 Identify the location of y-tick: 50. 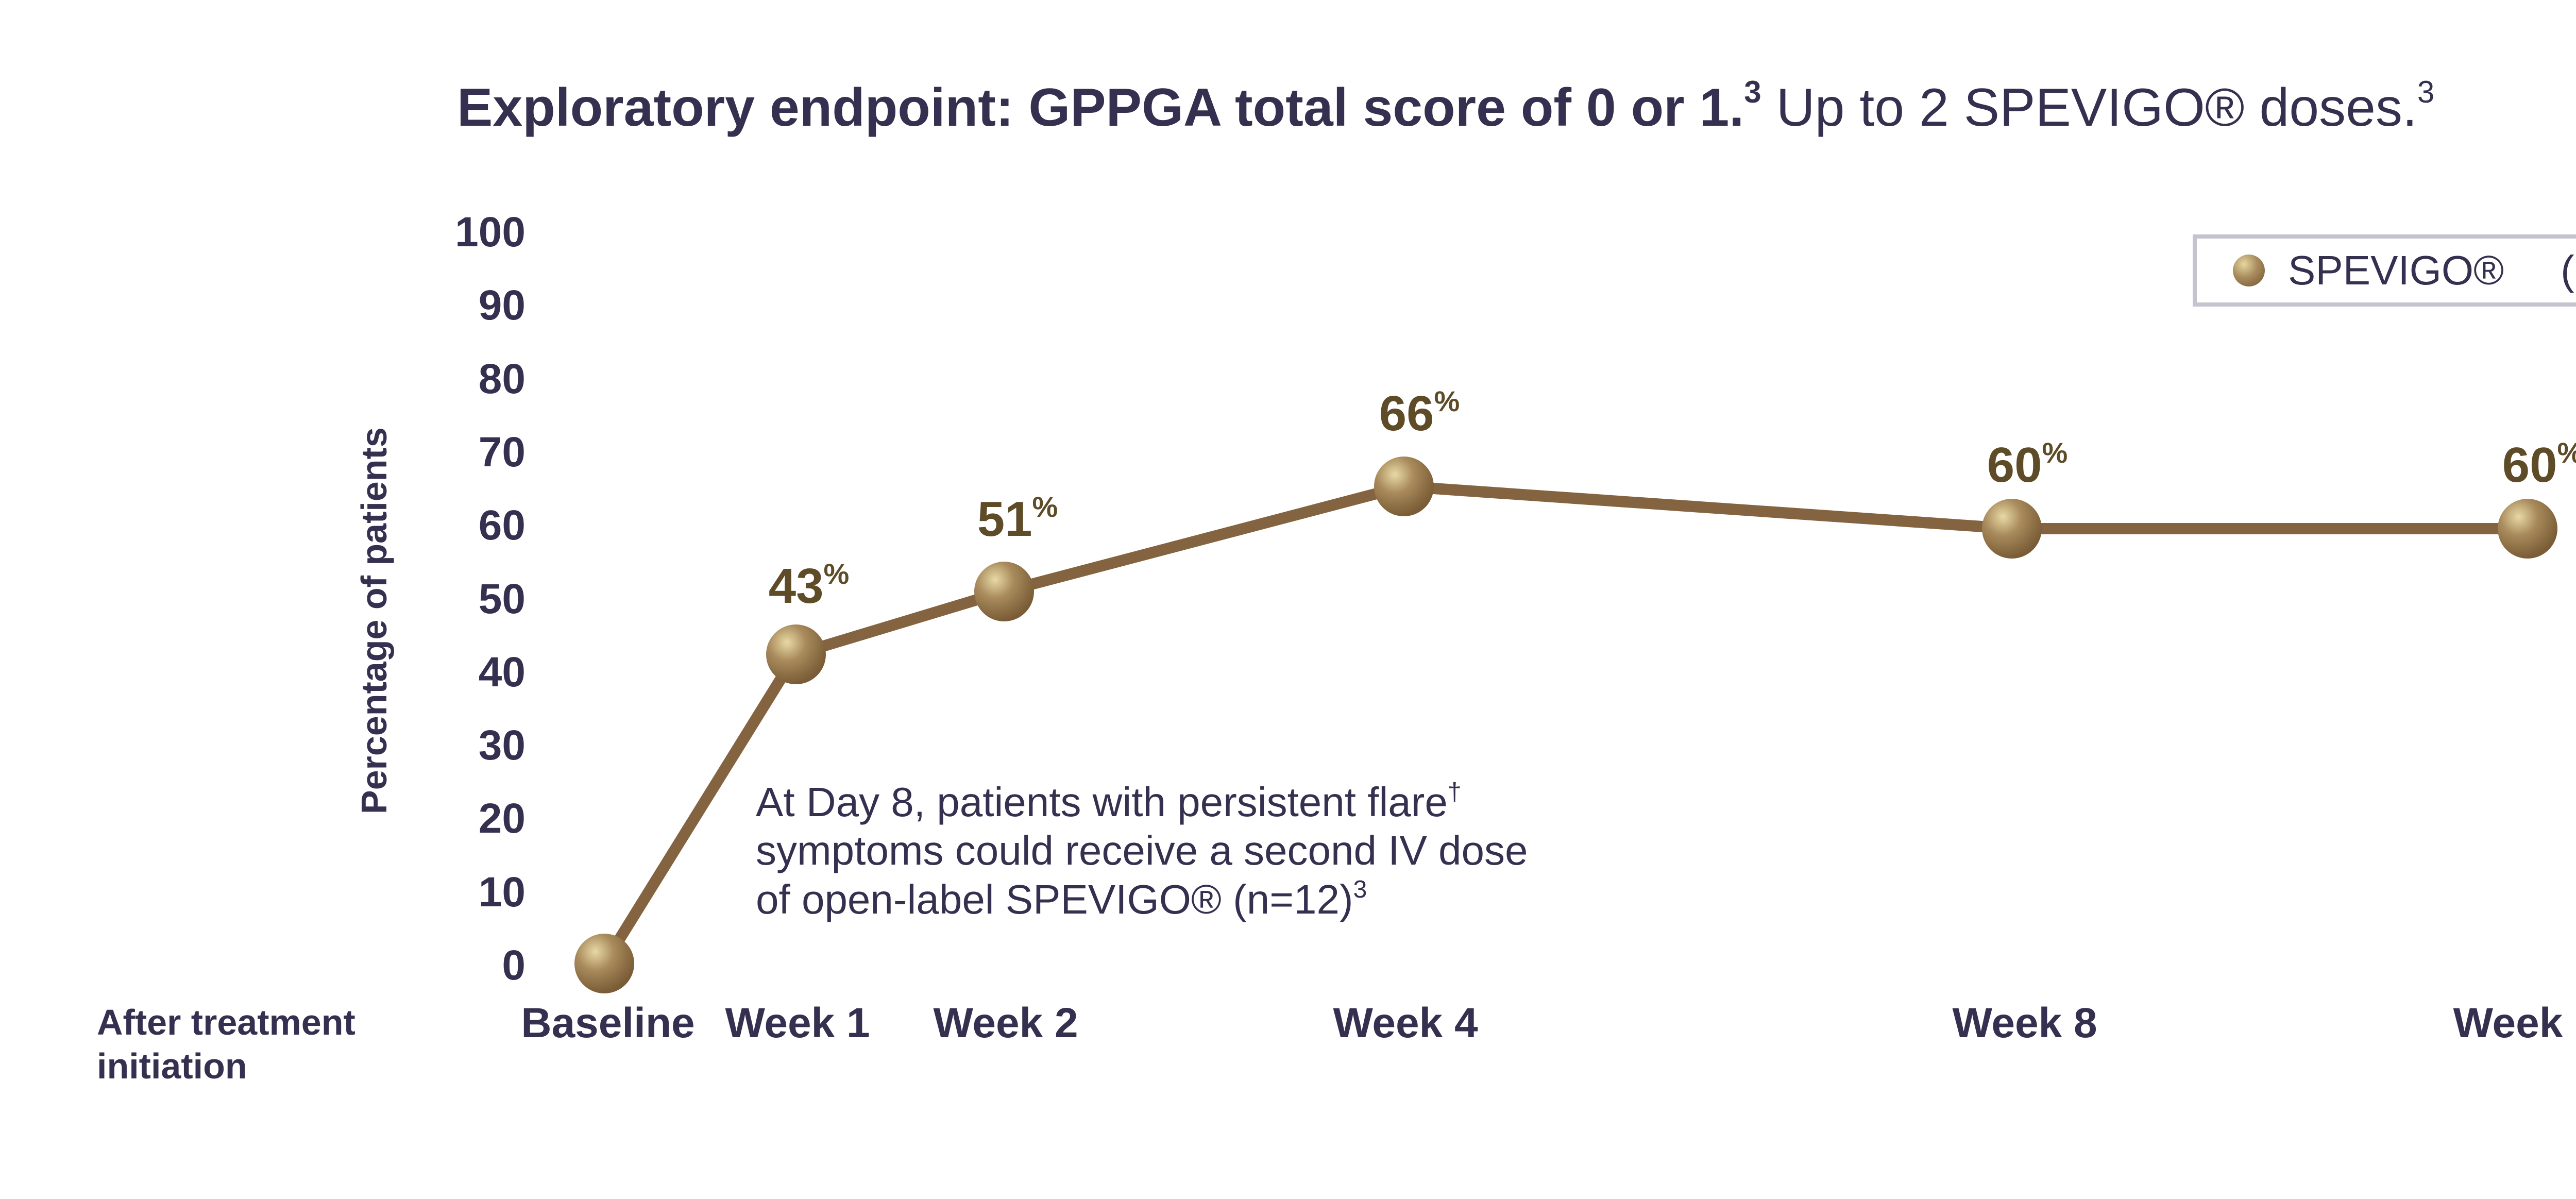
(502, 599).